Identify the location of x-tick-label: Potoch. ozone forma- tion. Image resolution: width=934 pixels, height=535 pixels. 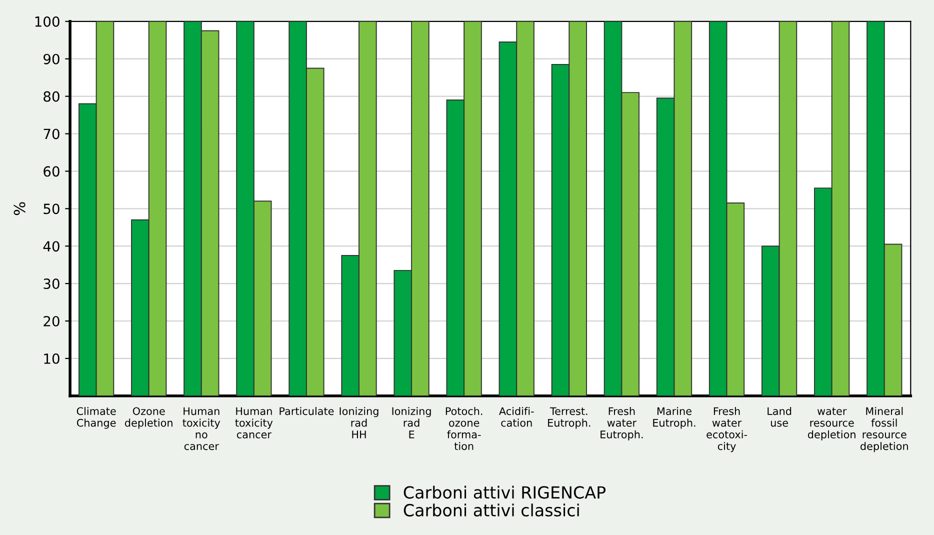
(464, 428).